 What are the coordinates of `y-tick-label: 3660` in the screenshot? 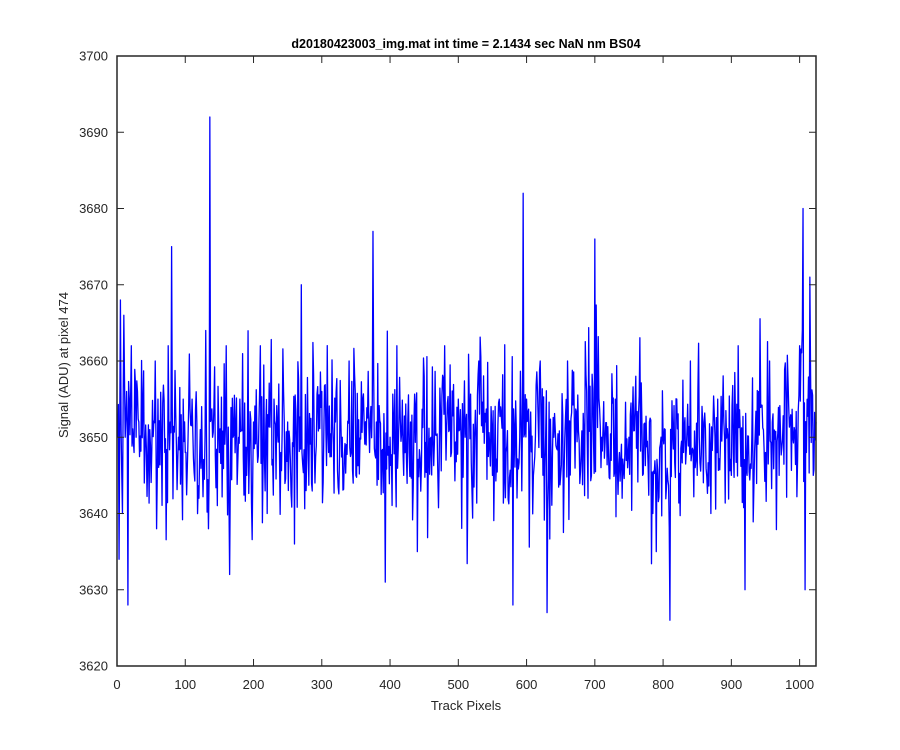 It's located at (93, 361).